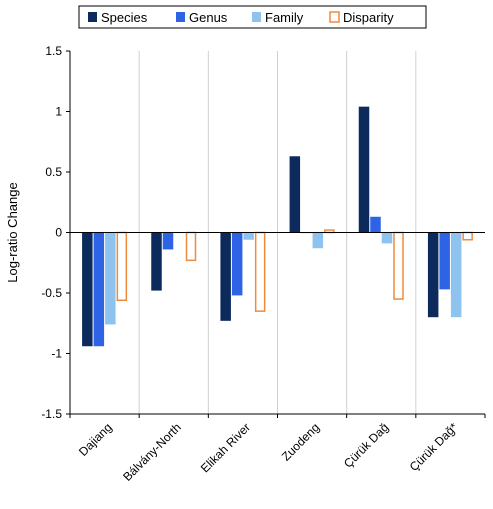  Describe the element at coordinates (53, 51) in the screenshot. I see `y-tick-label: 1.5` at that location.